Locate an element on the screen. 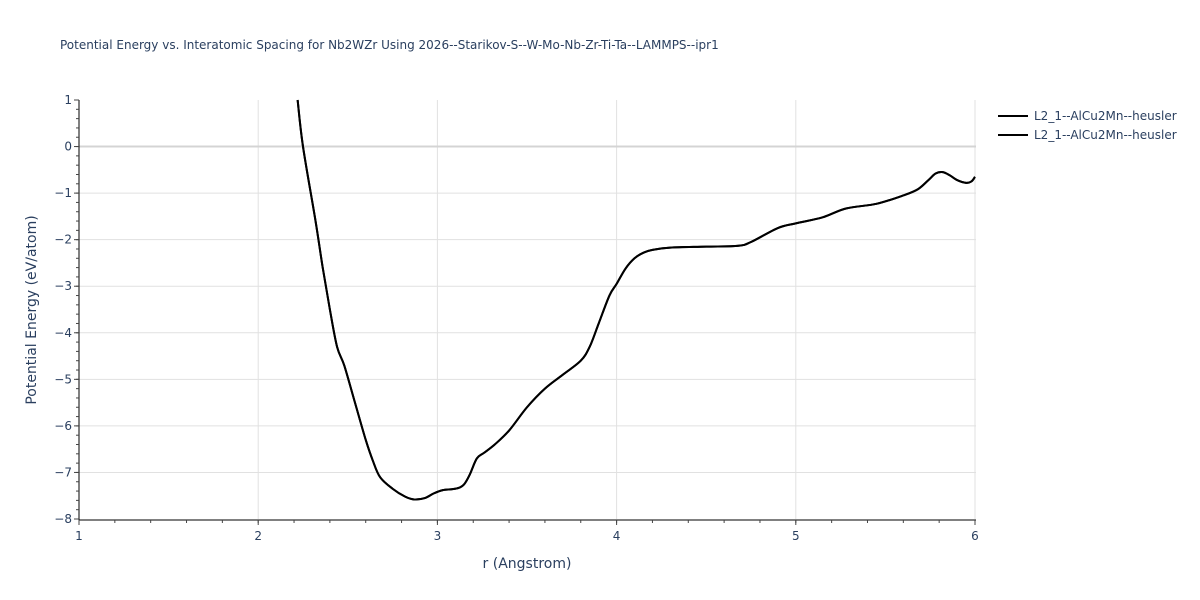 Image resolution: width=1200 pixels, height=600 pixels. x-tick-label: 4 is located at coordinates (617, 536).